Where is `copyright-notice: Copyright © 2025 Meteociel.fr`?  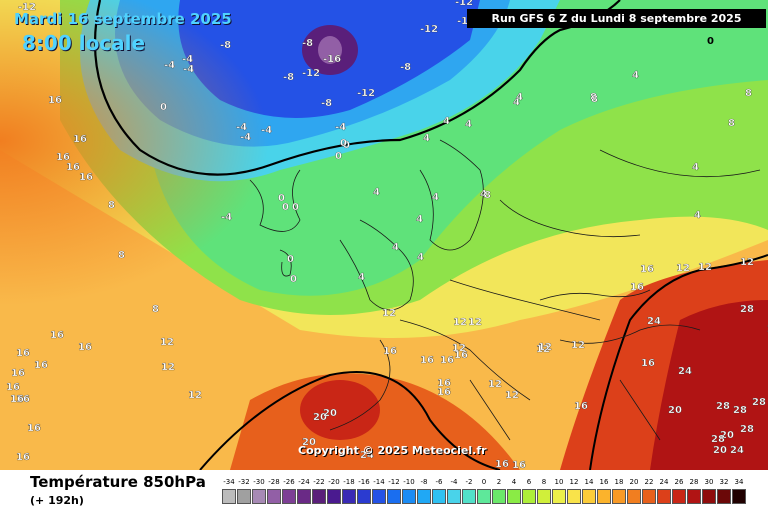 copyright-notice: Copyright © 2025 Meteociel.fr is located at coordinates (392, 450).